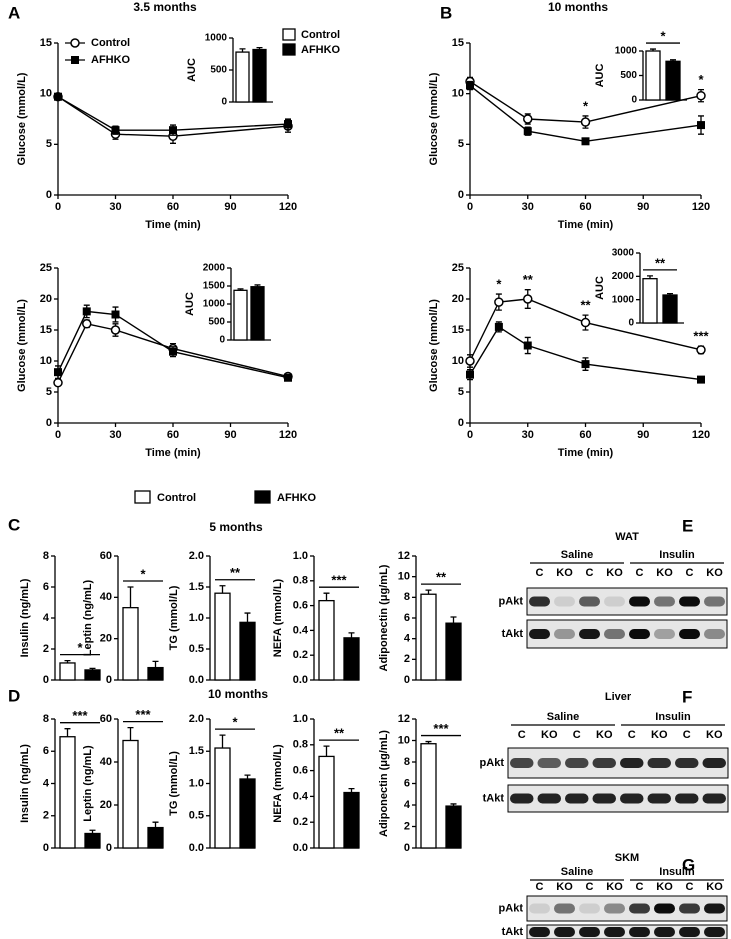  What do you see at coordinates (106, 719) in the screenshot?
I see `y-tick-label: 60` at bounding box center [106, 719].